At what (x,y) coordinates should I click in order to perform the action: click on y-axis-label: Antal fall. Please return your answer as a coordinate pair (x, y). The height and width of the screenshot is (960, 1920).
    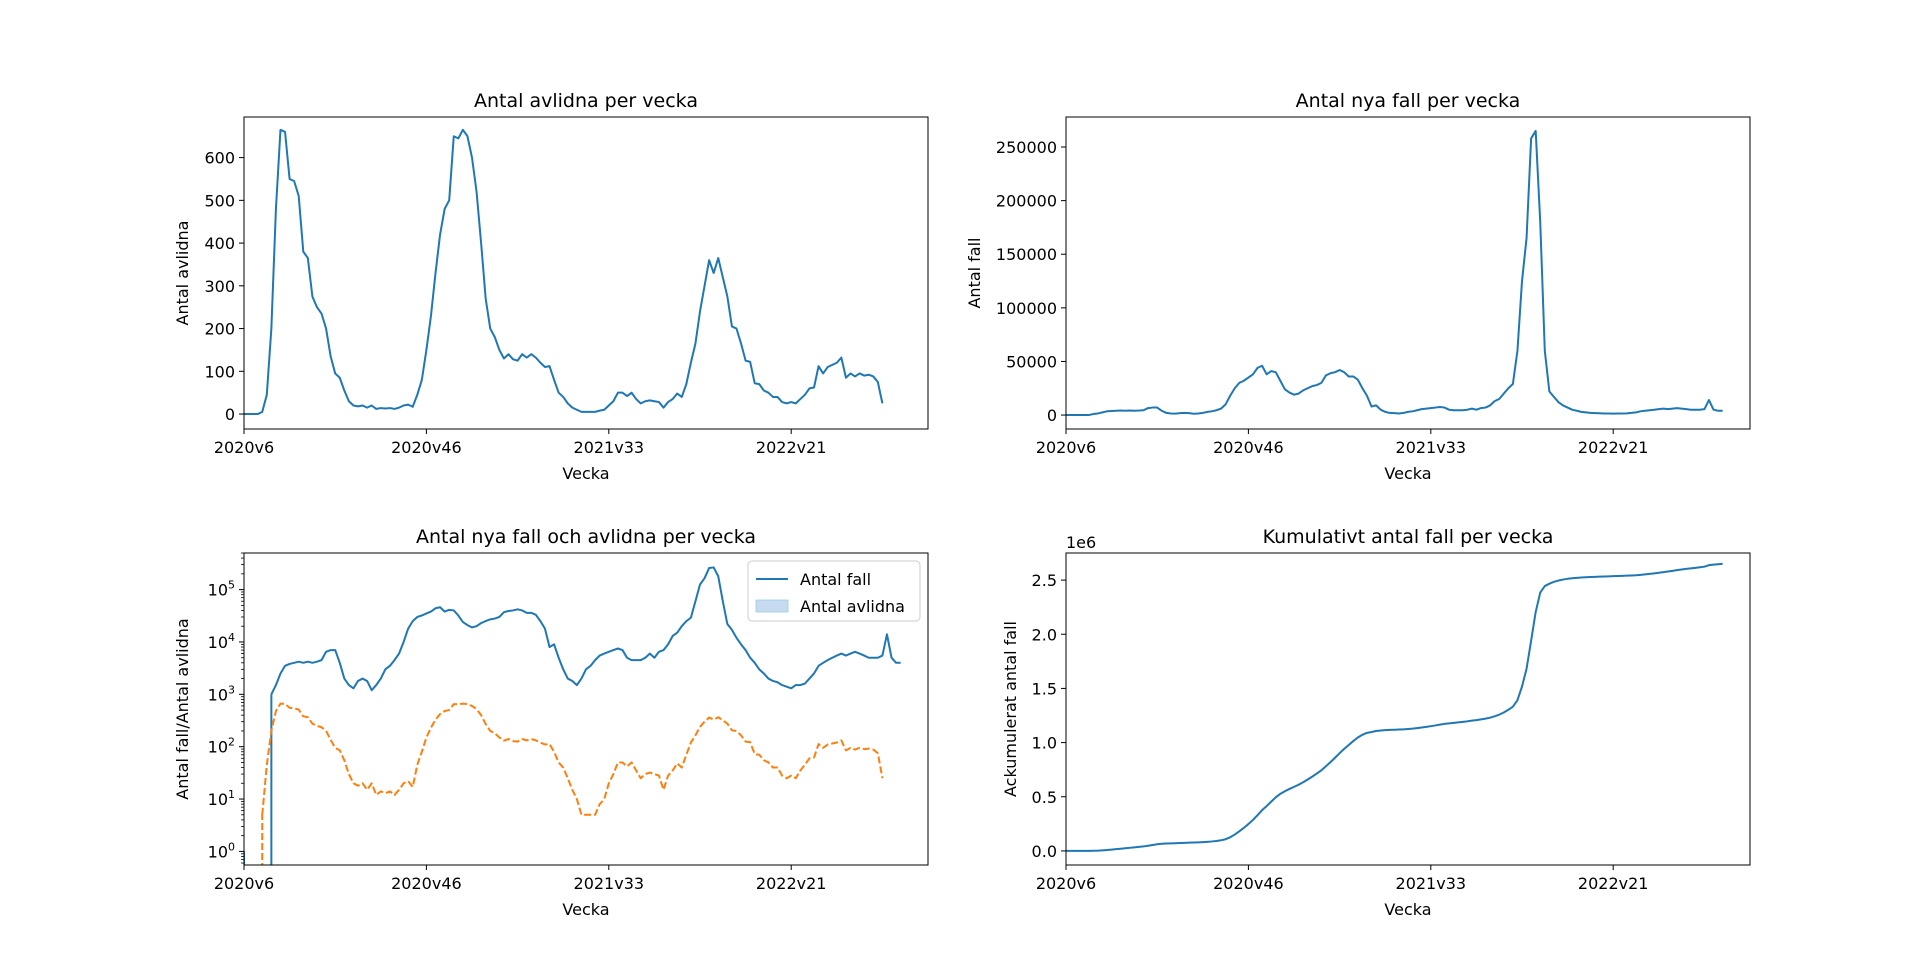
    Looking at the image, I should click on (974, 272).